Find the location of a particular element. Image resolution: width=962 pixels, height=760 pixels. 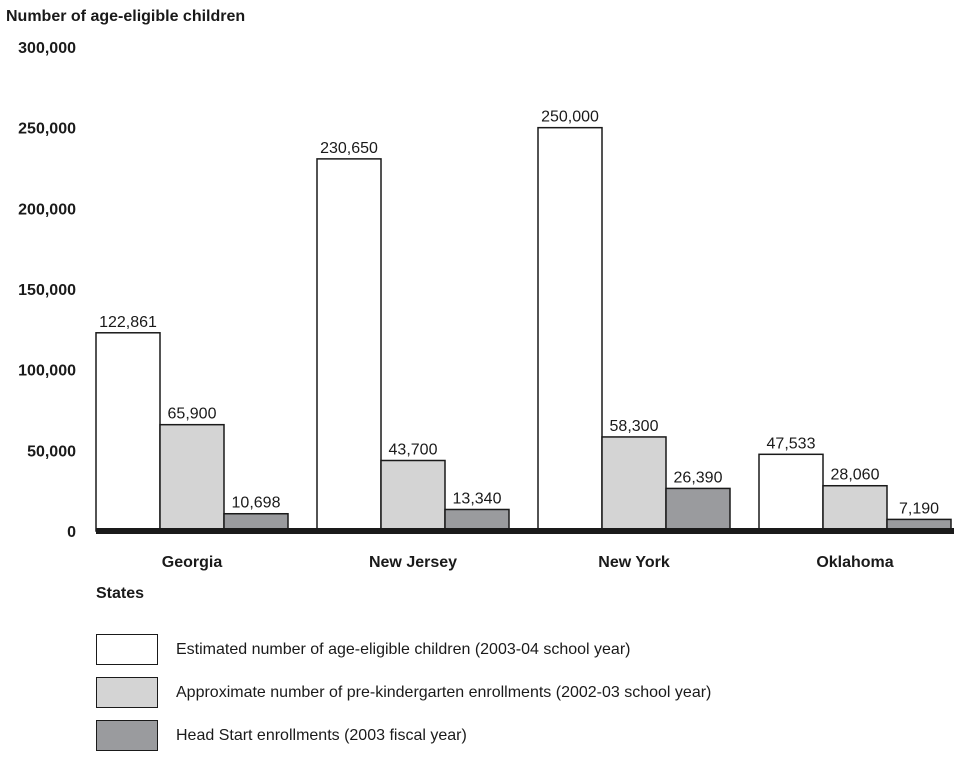

bar-value-label: 58,300 is located at coordinates (634, 426).